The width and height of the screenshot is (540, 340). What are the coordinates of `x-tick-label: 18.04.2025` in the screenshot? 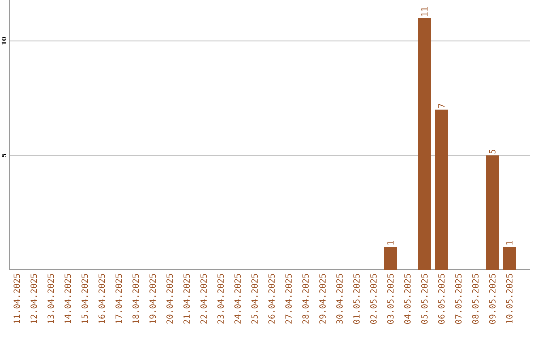 It's located at (136, 299).